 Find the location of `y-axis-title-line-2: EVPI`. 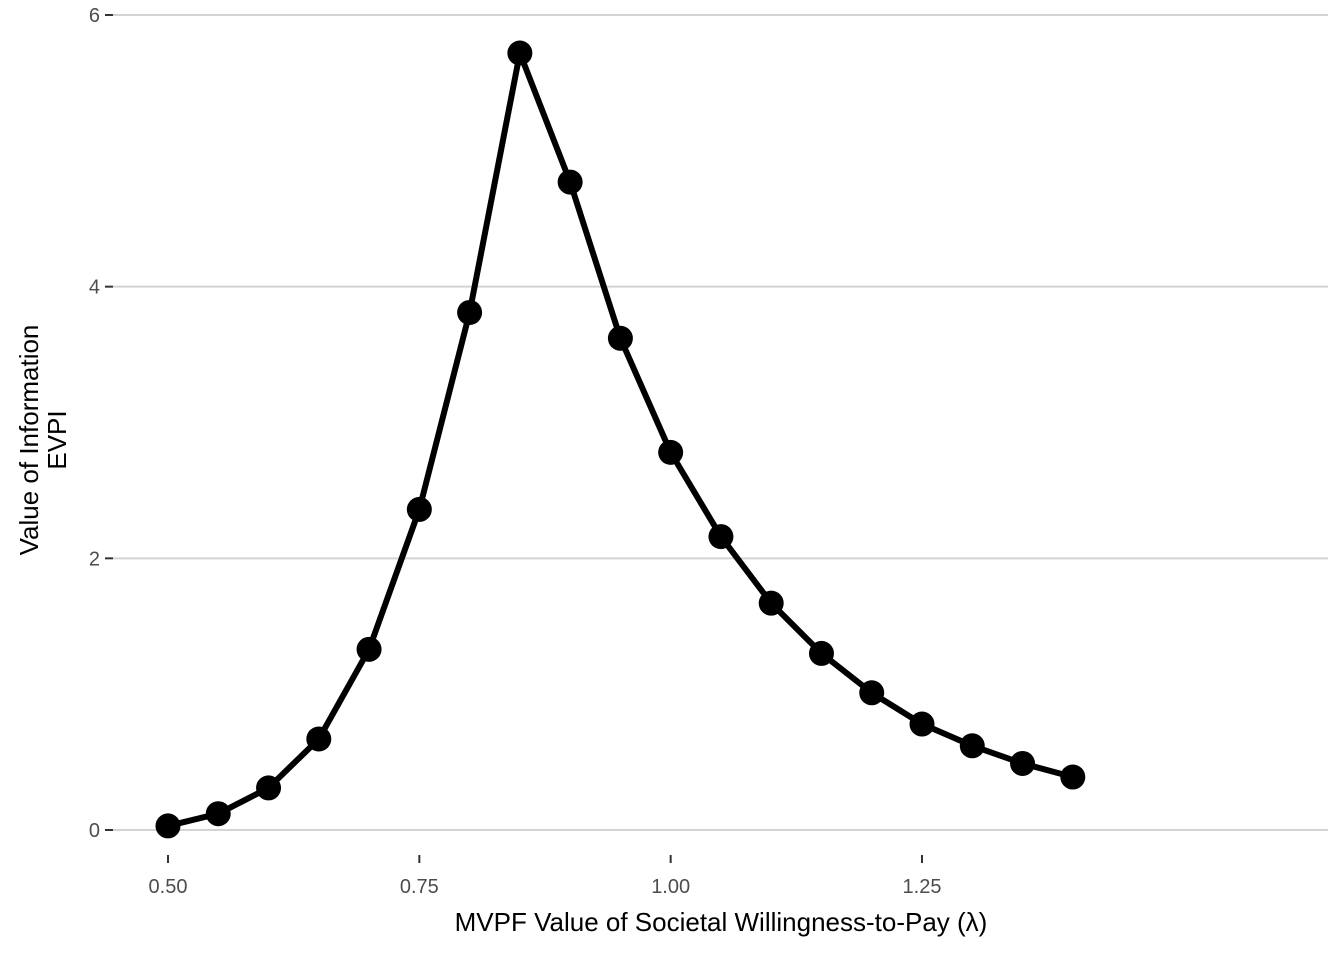

y-axis-title-line-2: EVPI is located at coordinates (57, 439).